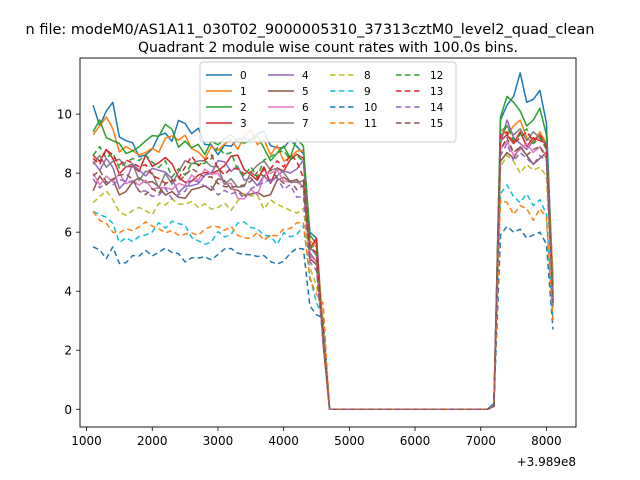 This screenshot has height=480, width=640. I want to click on x-tick-label: 5000, so click(349, 441).